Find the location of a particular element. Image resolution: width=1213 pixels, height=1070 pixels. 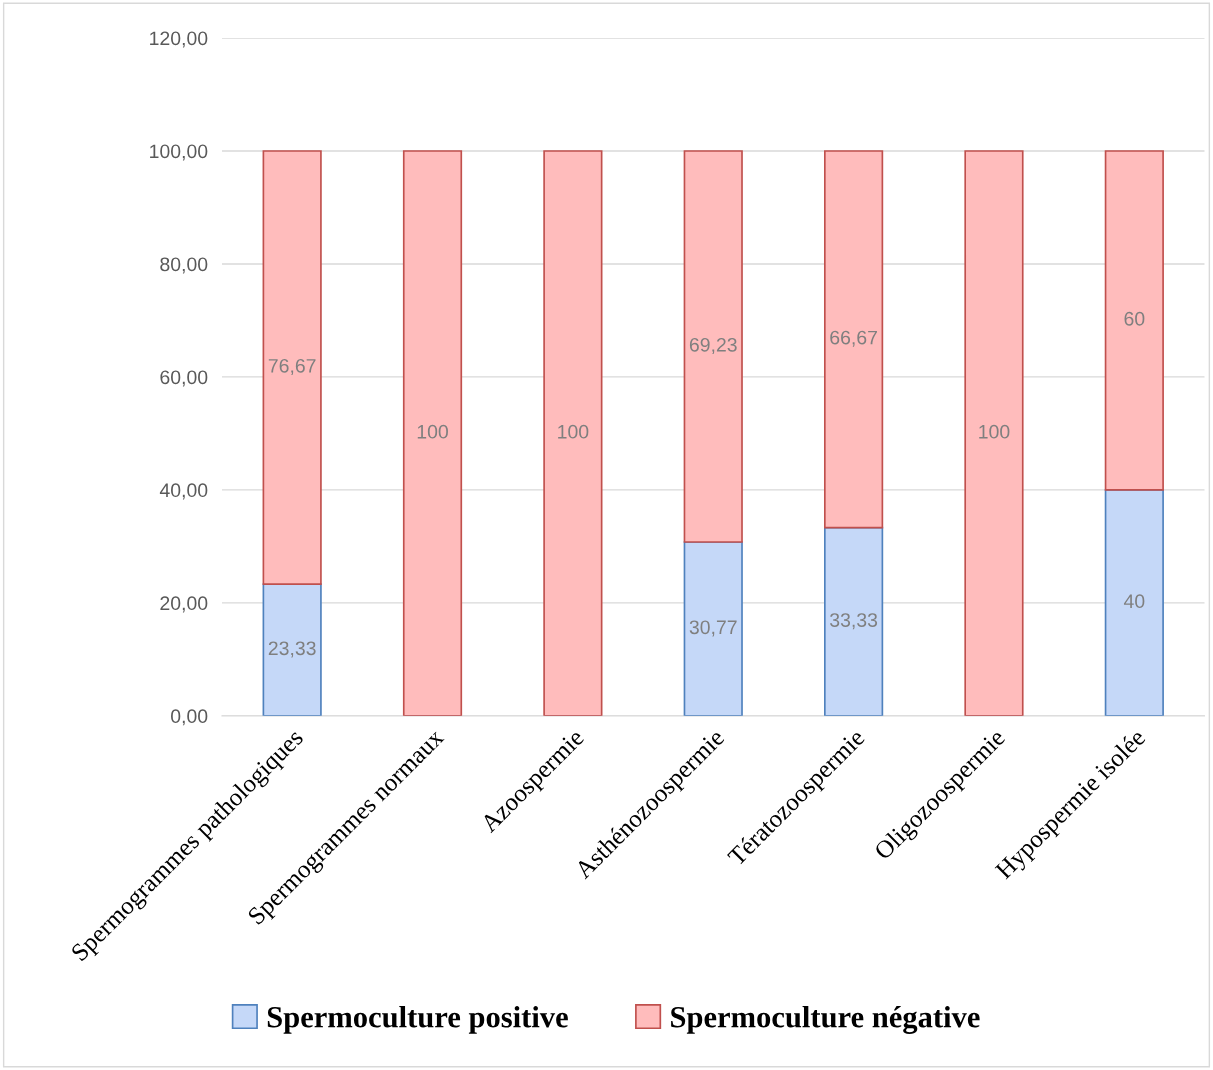

legend-label: Spermoculture positive is located at coordinates (417, 1019).